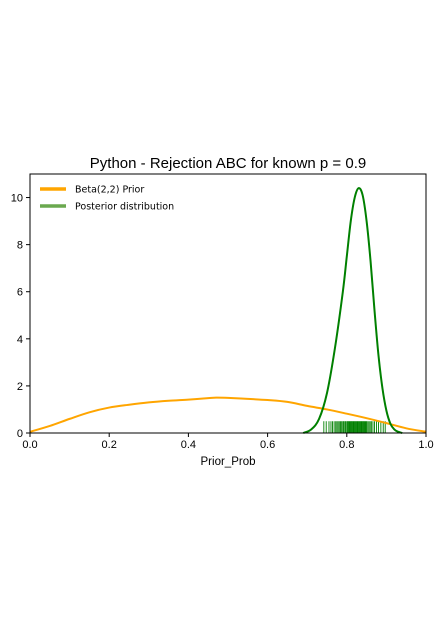 The image size is (442, 626). What do you see at coordinates (346, 445) in the screenshot?
I see `x-tick-label: 0.8` at bounding box center [346, 445].